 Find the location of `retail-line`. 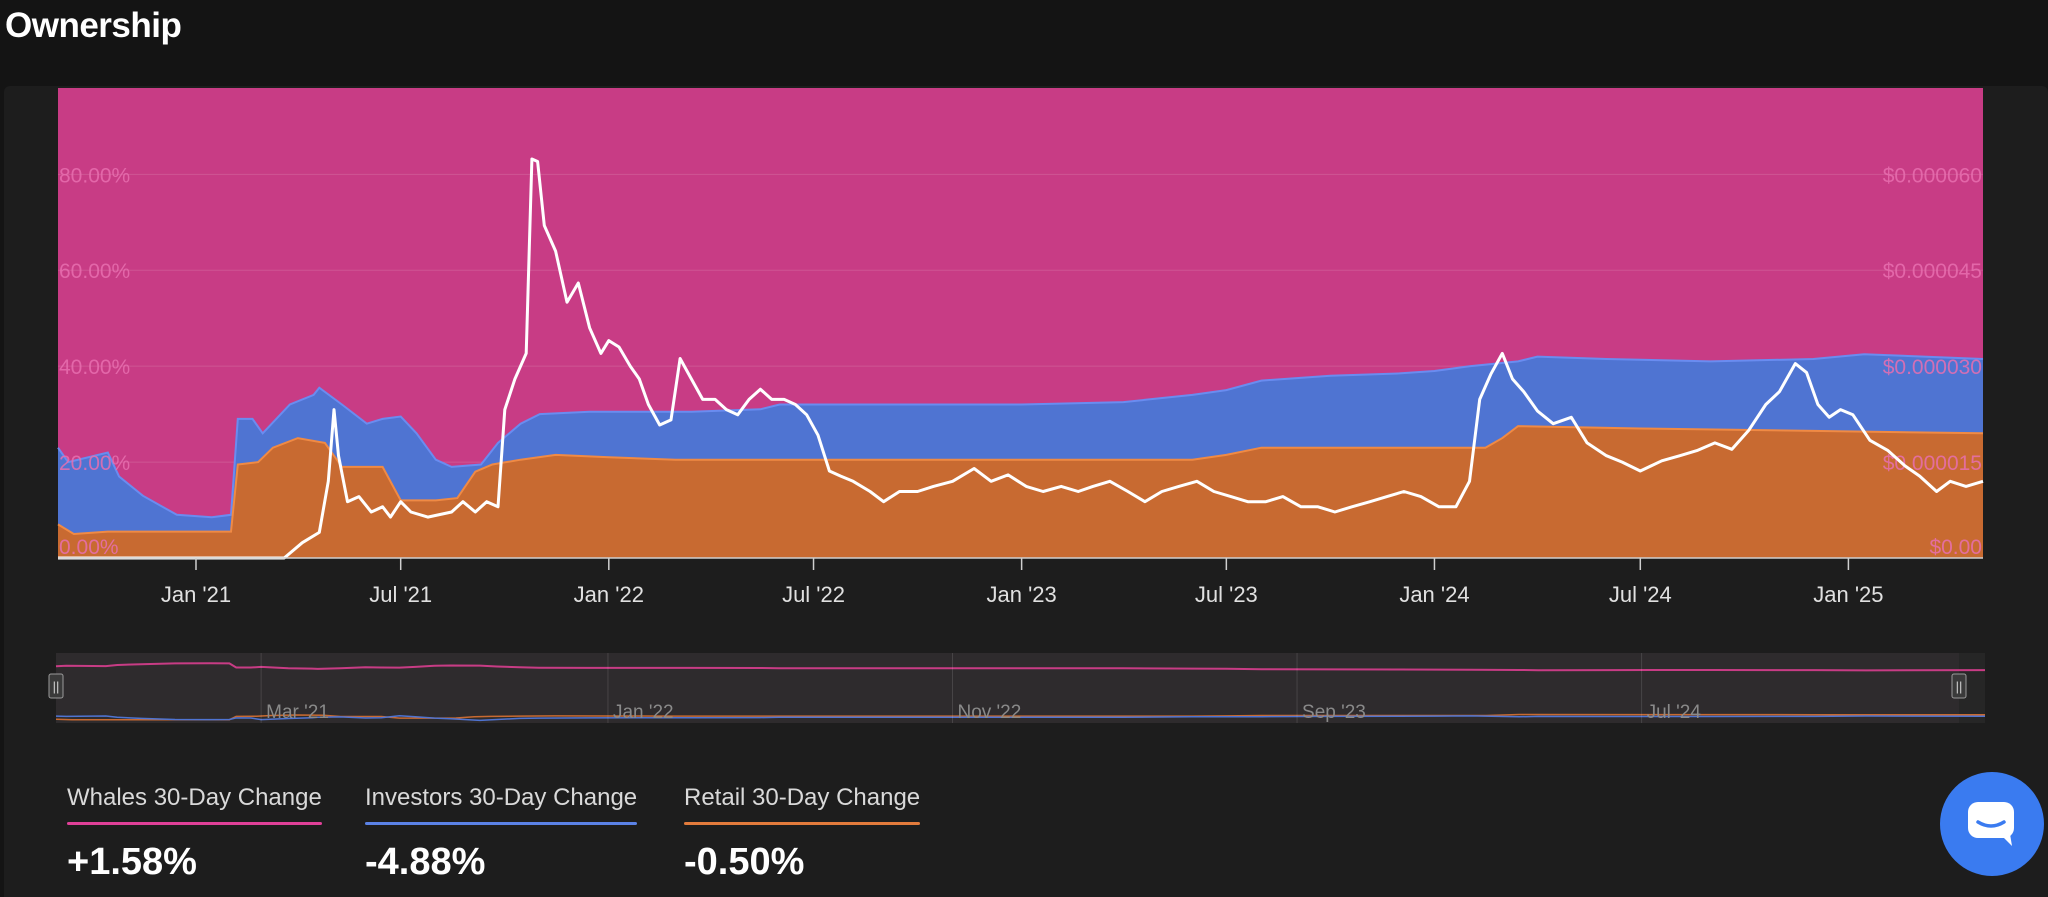

retail-line is located at coordinates (1020, 480).